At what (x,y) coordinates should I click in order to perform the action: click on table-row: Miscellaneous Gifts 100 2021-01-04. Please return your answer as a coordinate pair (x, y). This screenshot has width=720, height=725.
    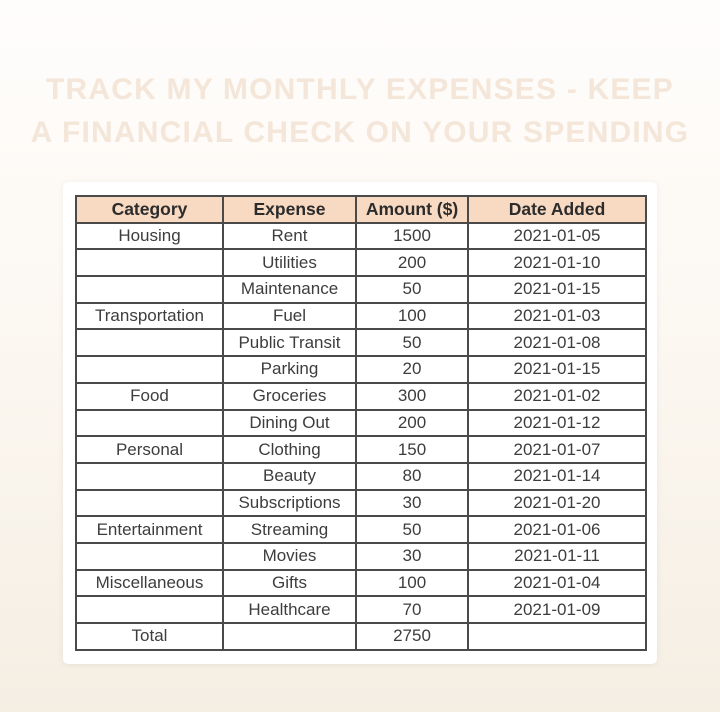
    Looking at the image, I should click on (361, 583).